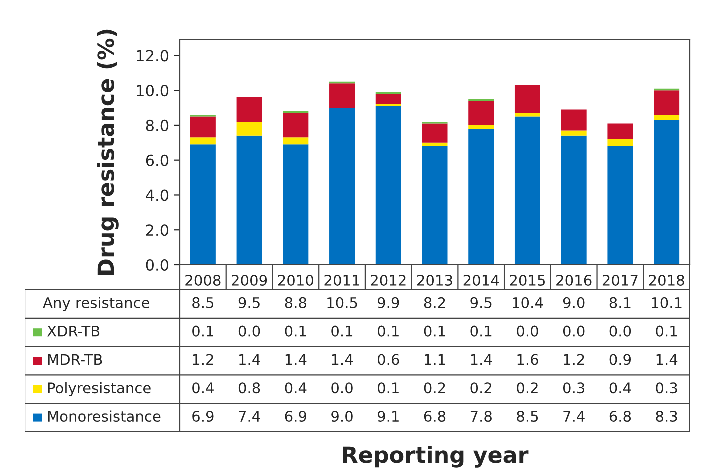 This screenshot has height=475, width=717. What do you see at coordinates (157, 160) in the screenshot?
I see `y-tick-label: 6.0` at bounding box center [157, 160].